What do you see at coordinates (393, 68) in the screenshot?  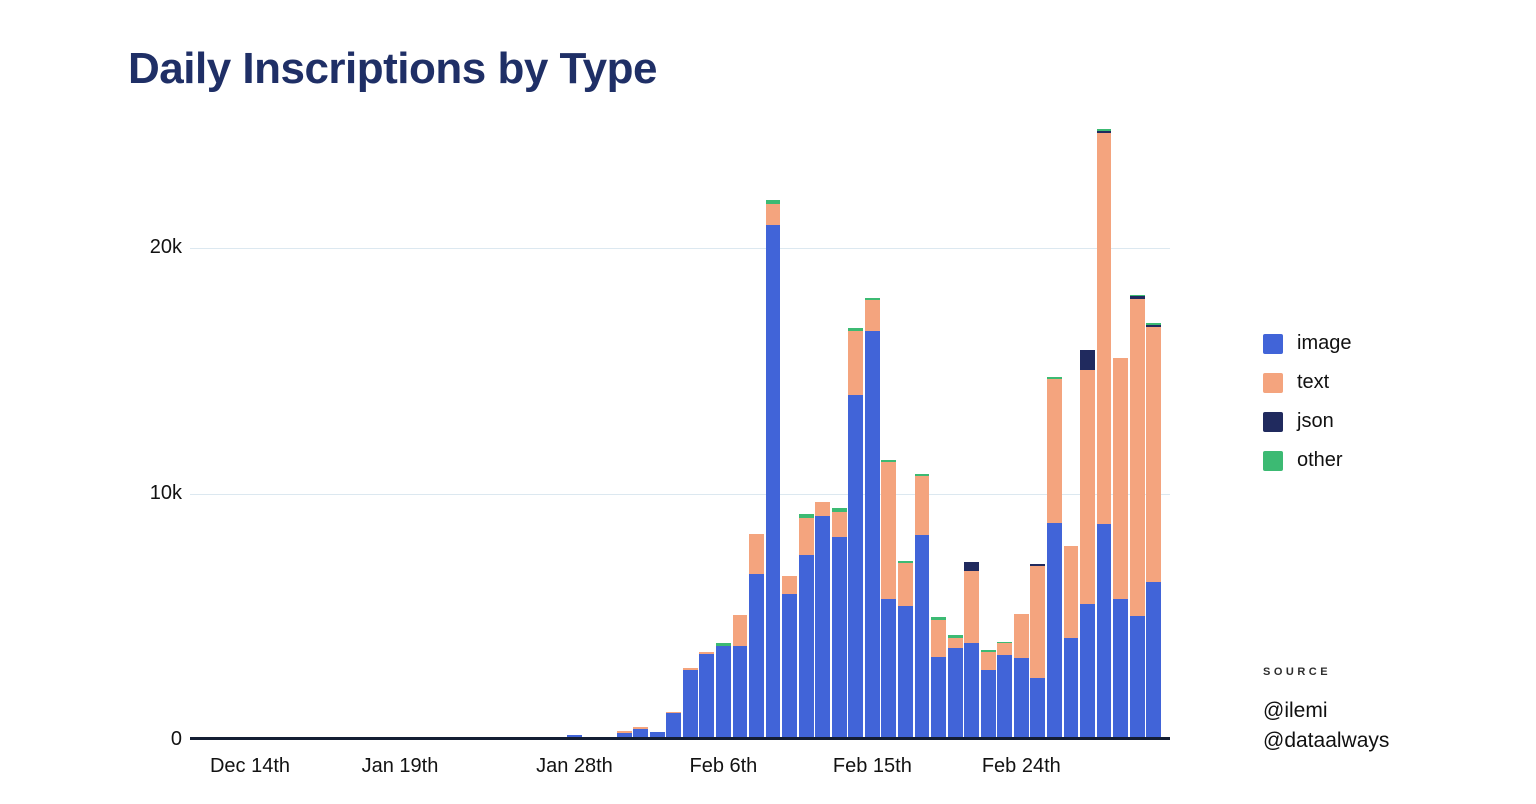 I see `chart-title: Daily Inscriptions by Type` at bounding box center [393, 68].